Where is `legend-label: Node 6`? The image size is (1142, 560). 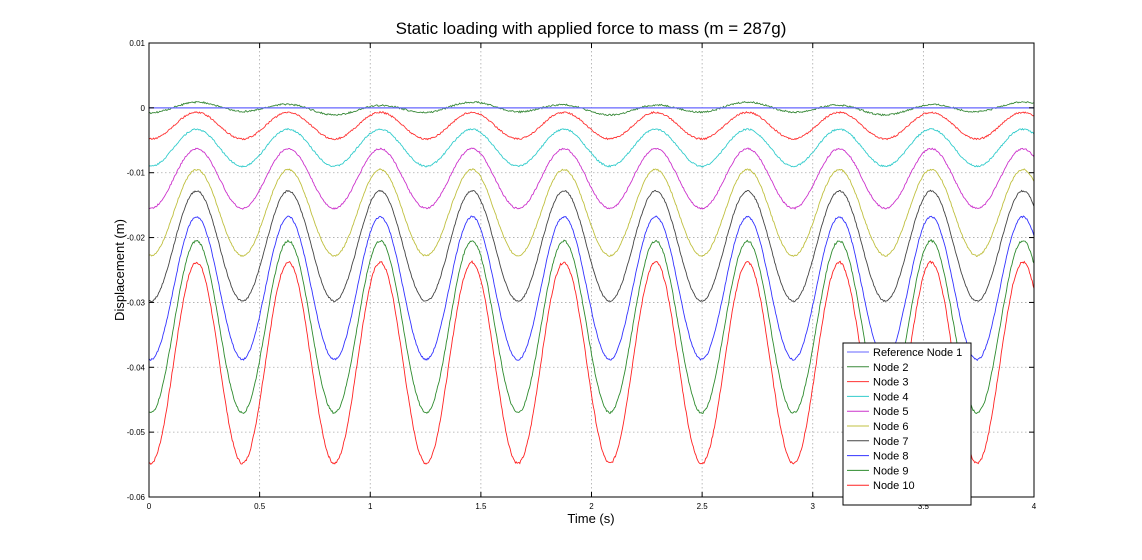 legend-label: Node 6 is located at coordinates (890, 427).